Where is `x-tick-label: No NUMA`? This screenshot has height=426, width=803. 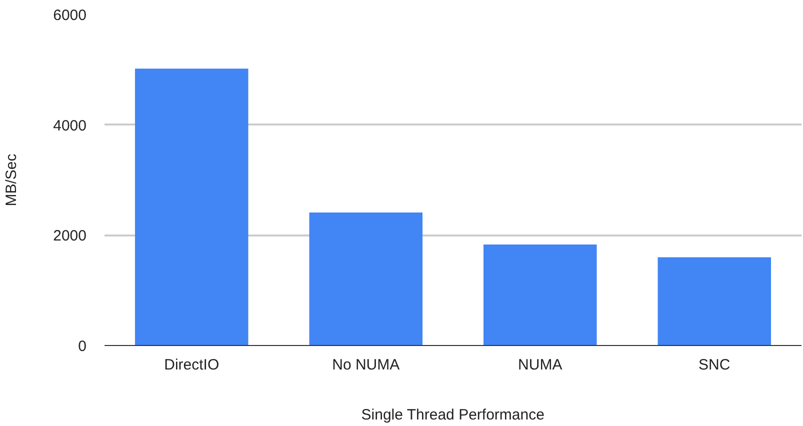 x-tick-label: No NUMA is located at coordinates (366, 365).